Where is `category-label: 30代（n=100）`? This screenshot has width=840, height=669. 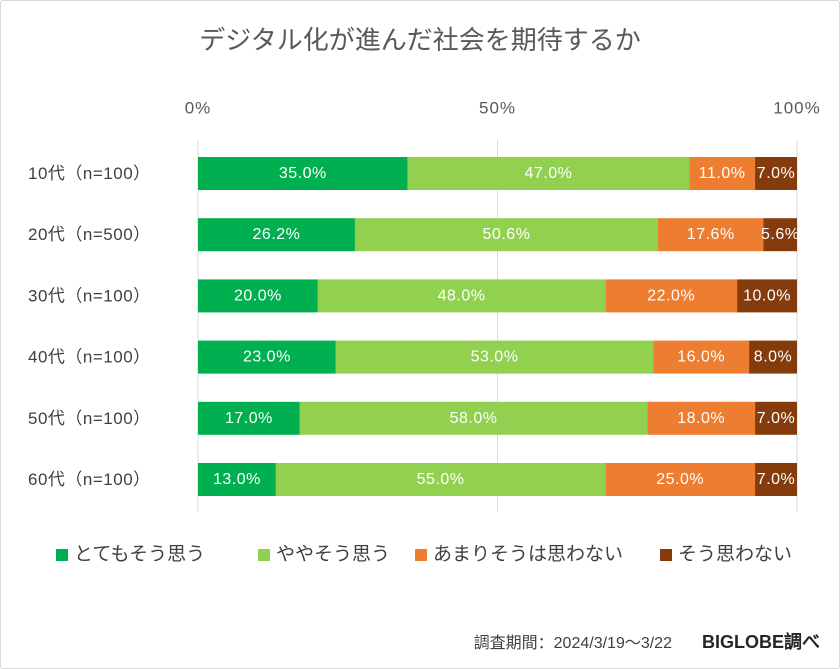 category-label: 30代（n=100） is located at coordinates (89, 295).